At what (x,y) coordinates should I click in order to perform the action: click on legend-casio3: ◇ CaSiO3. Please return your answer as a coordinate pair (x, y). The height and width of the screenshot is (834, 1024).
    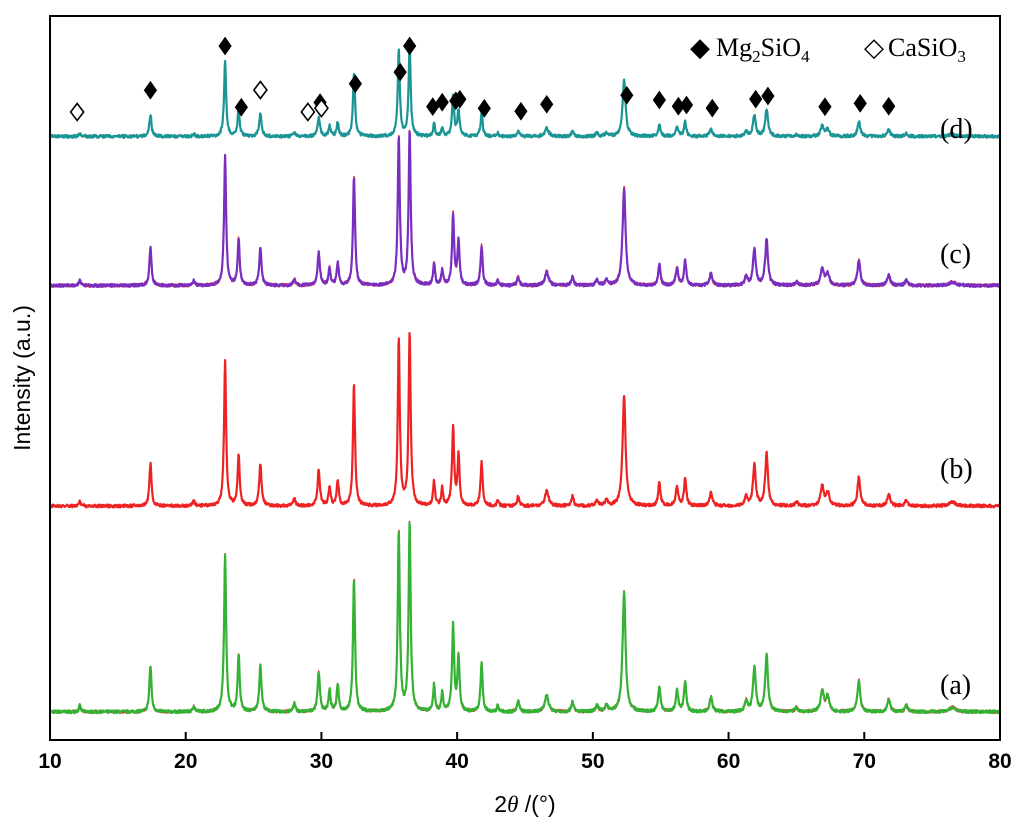
    Looking at the image, I should click on (915, 49).